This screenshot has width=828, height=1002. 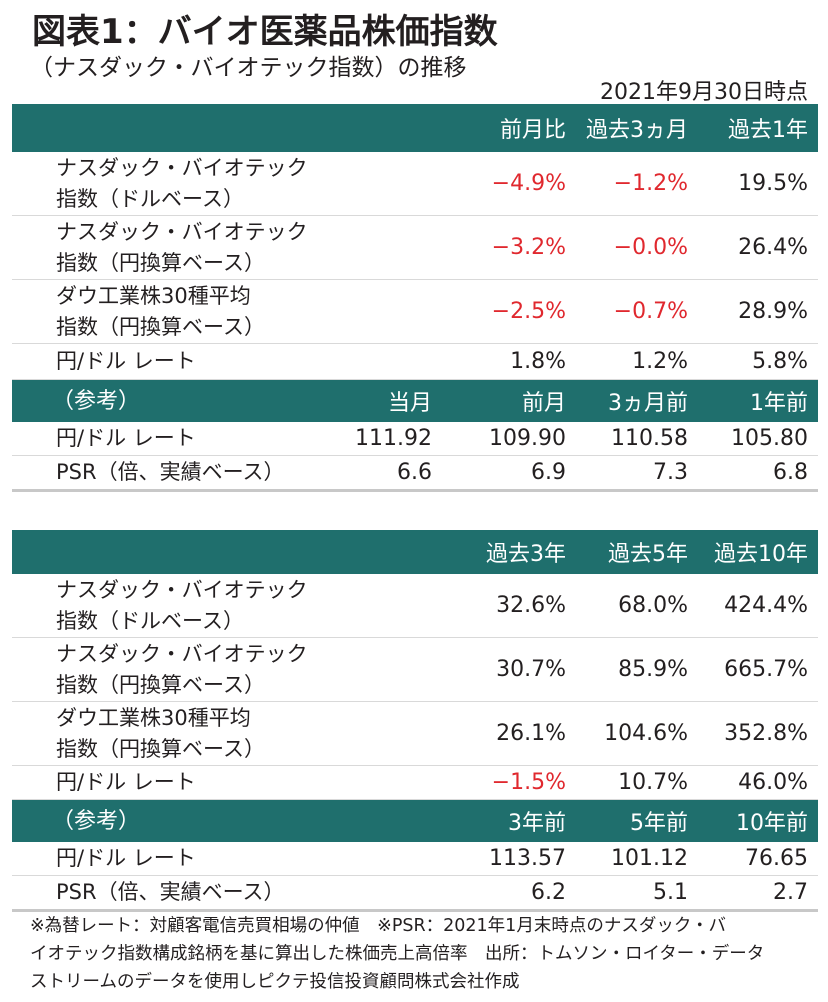 I want to click on value-cell: 76.65, so click(x=776, y=858).